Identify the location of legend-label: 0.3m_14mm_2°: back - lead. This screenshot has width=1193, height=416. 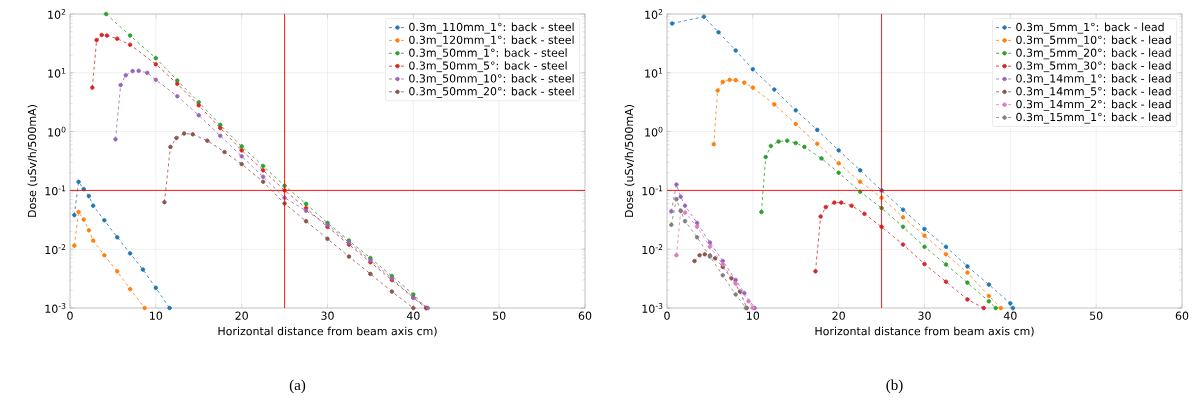
(1093, 105).